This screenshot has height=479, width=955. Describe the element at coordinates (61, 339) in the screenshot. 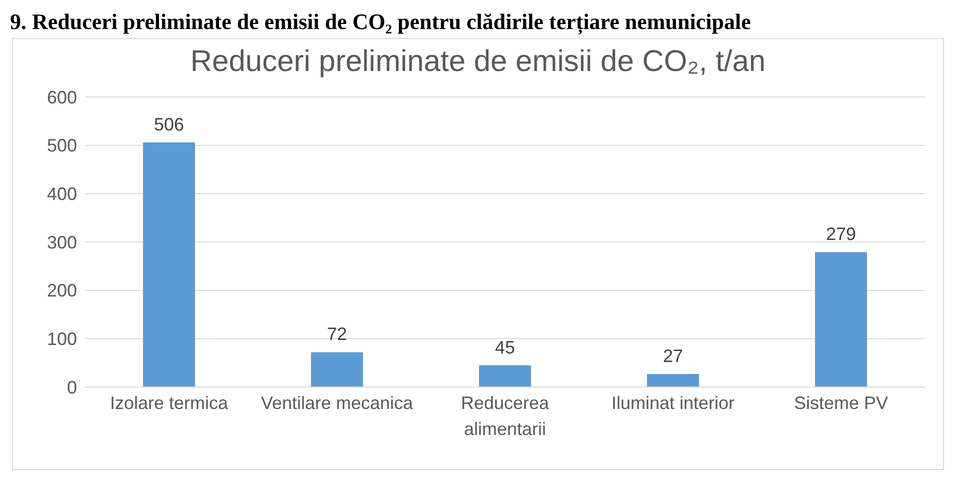

I see `y-tick-label: 100` at that location.